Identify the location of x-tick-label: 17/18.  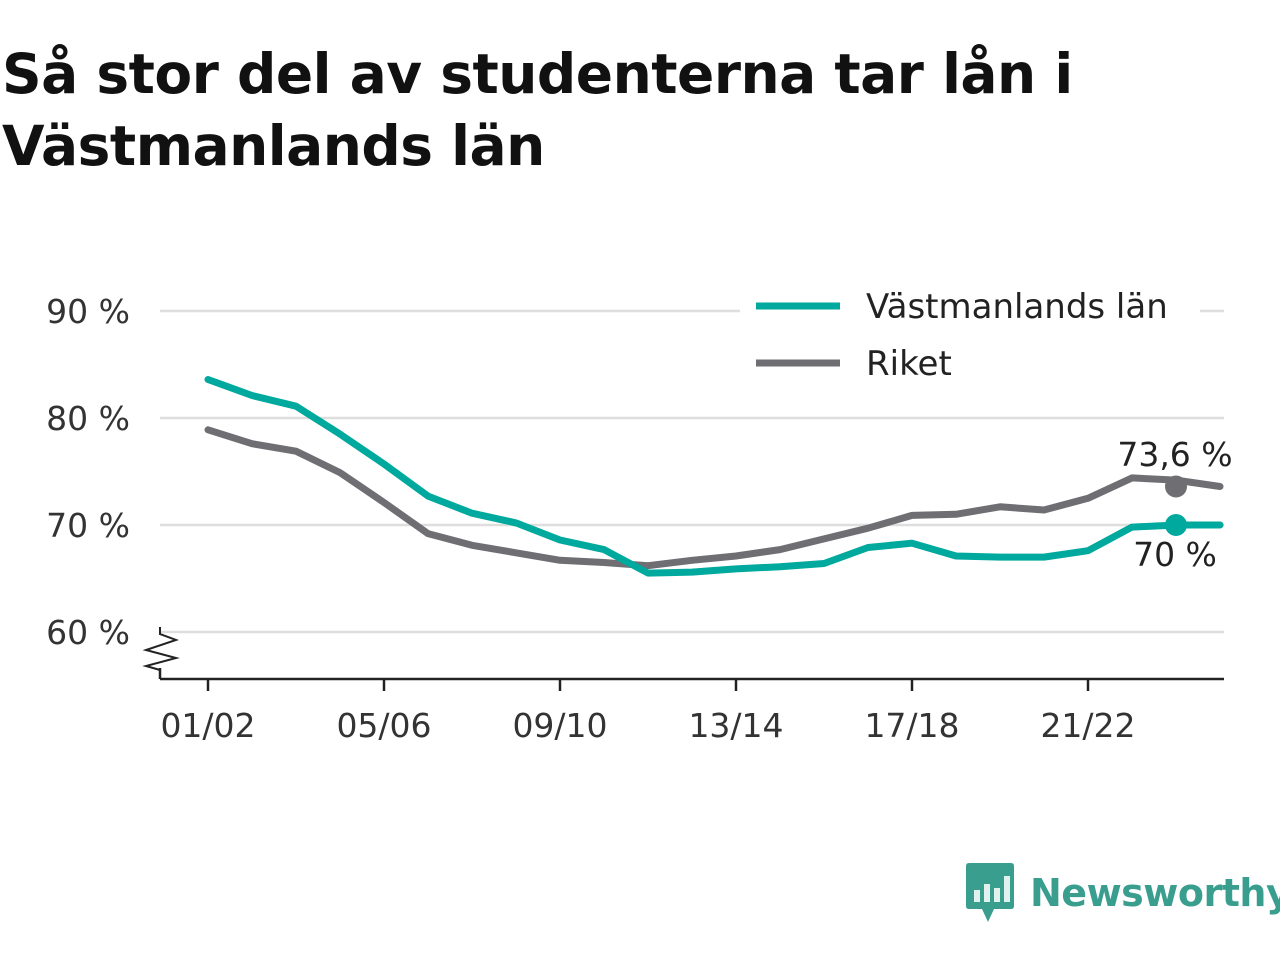
(911, 725).